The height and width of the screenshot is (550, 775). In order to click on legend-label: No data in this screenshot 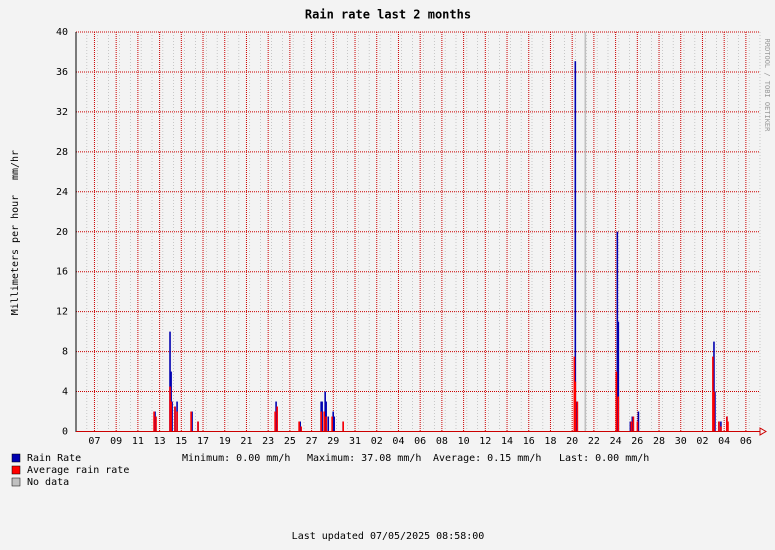, I will do `click(48, 482)`.